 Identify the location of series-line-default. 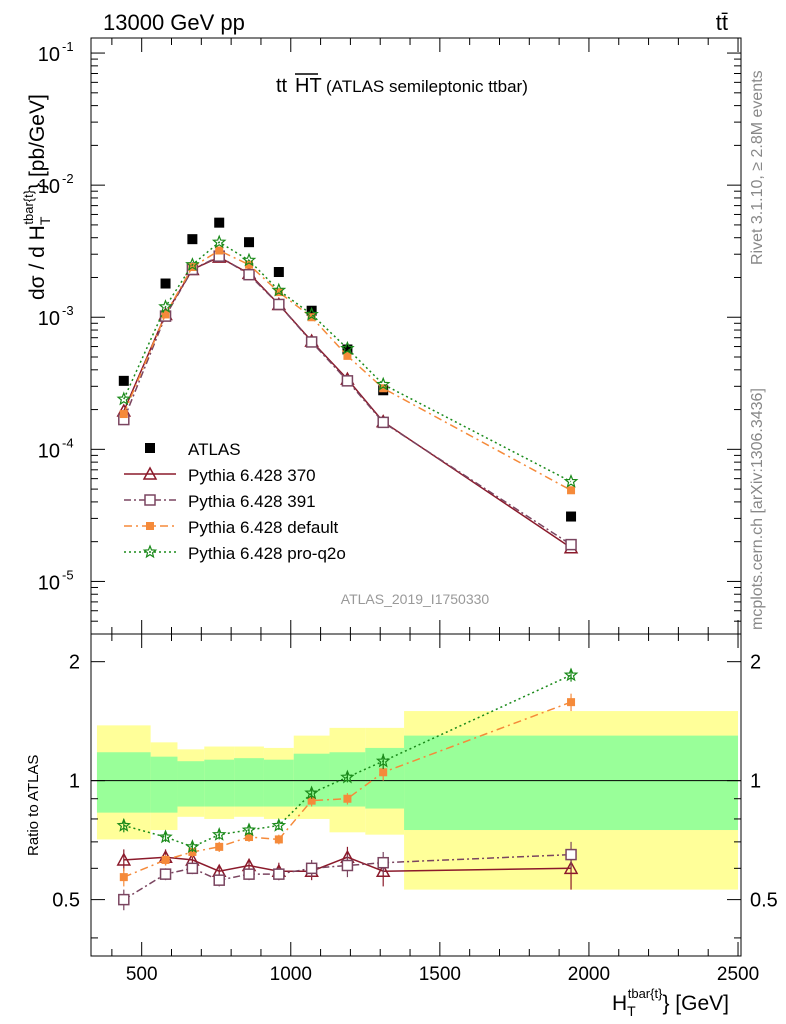
(347, 370).